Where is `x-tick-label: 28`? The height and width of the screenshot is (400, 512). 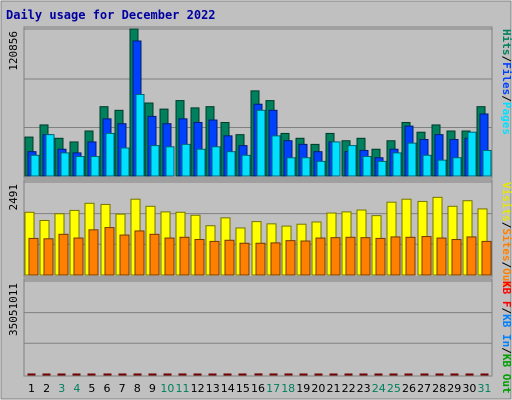
x-tick-label: 28 is located at coordinates (439, 388).